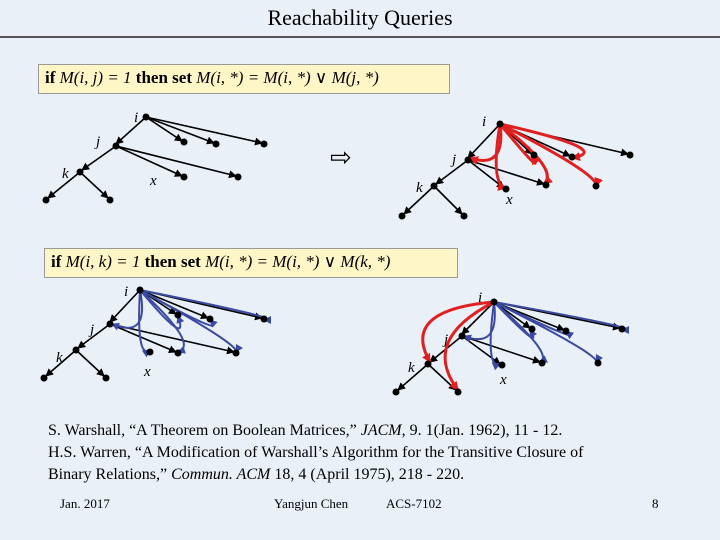 The height and width of the screenshot is (540, 720). What do you see at coordinates (298, 261) in the screenshot?
I see `rule2-assignment: M(i, *) = M(i, *) ∨ M(k, *)` at bounding box center [298, 261].